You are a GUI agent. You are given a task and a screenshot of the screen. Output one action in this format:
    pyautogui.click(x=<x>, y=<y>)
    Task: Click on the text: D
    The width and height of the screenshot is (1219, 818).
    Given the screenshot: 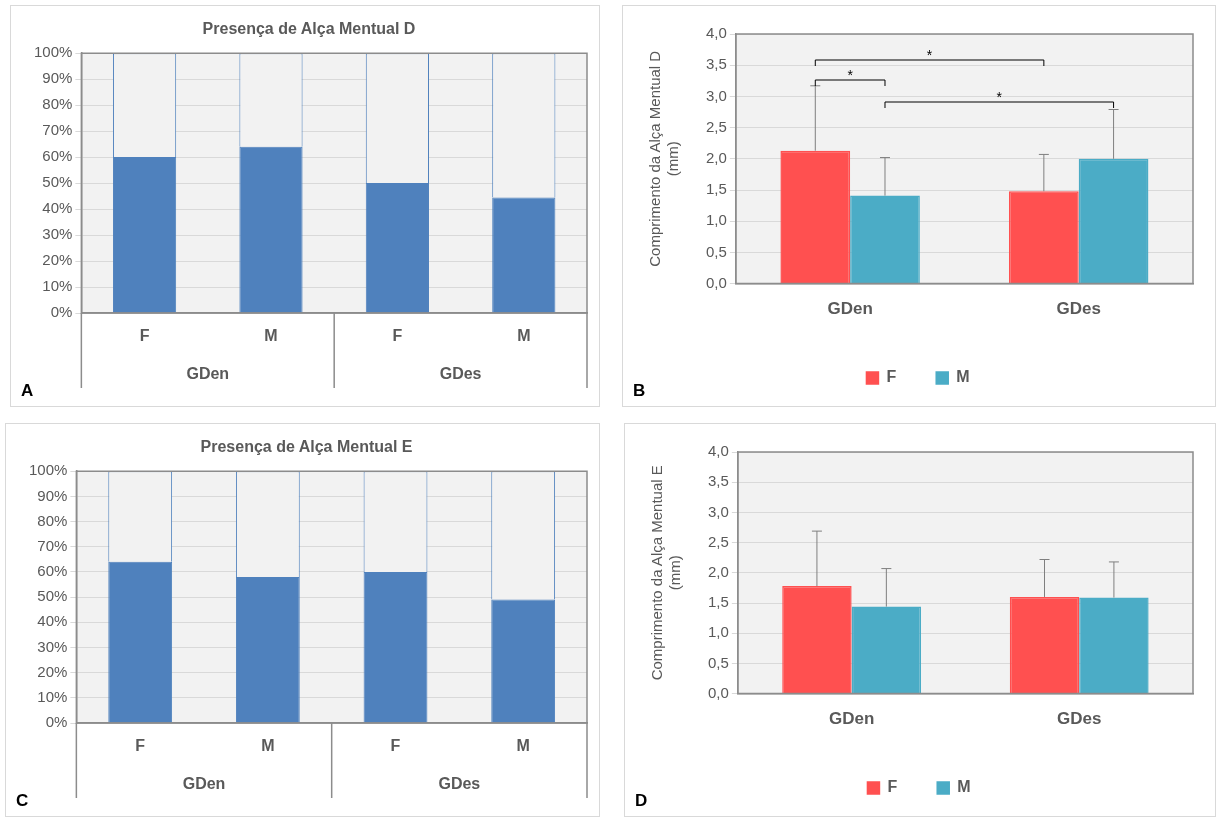 What is the action you would take?
    pyautogui.click(x=641, y=801)
    